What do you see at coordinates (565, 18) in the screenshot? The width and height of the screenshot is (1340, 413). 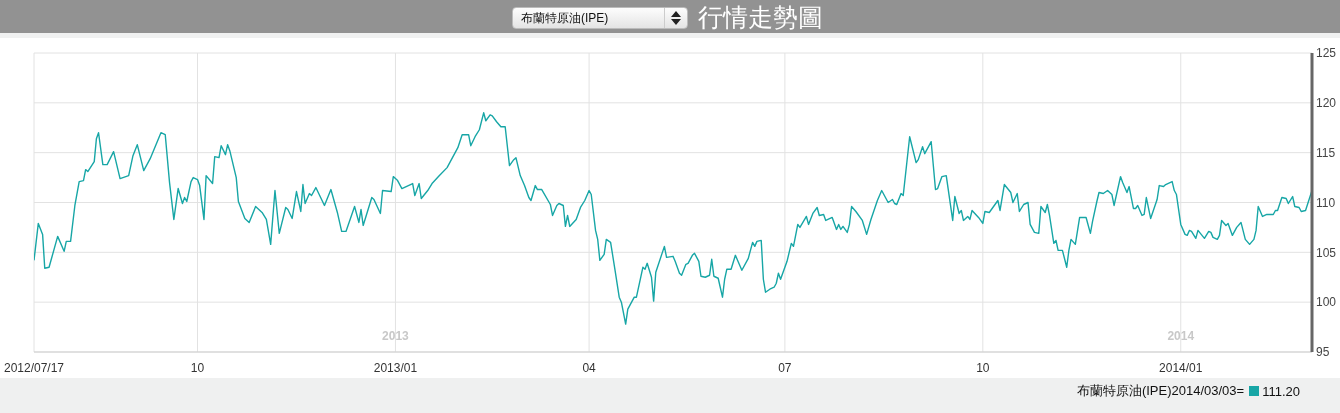 I see `chart-subtitle: 布蘭特原油(IPE)` at bounding box center [565, 18].